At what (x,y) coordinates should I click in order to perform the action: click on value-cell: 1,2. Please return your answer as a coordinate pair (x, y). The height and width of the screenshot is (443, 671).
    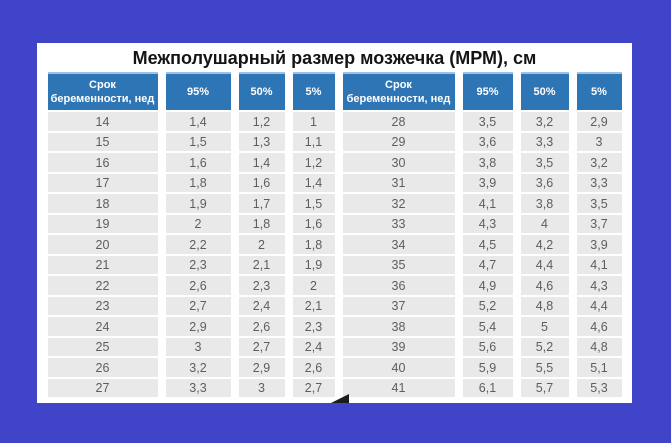
    Looking at the image, I should click on (261, 121).